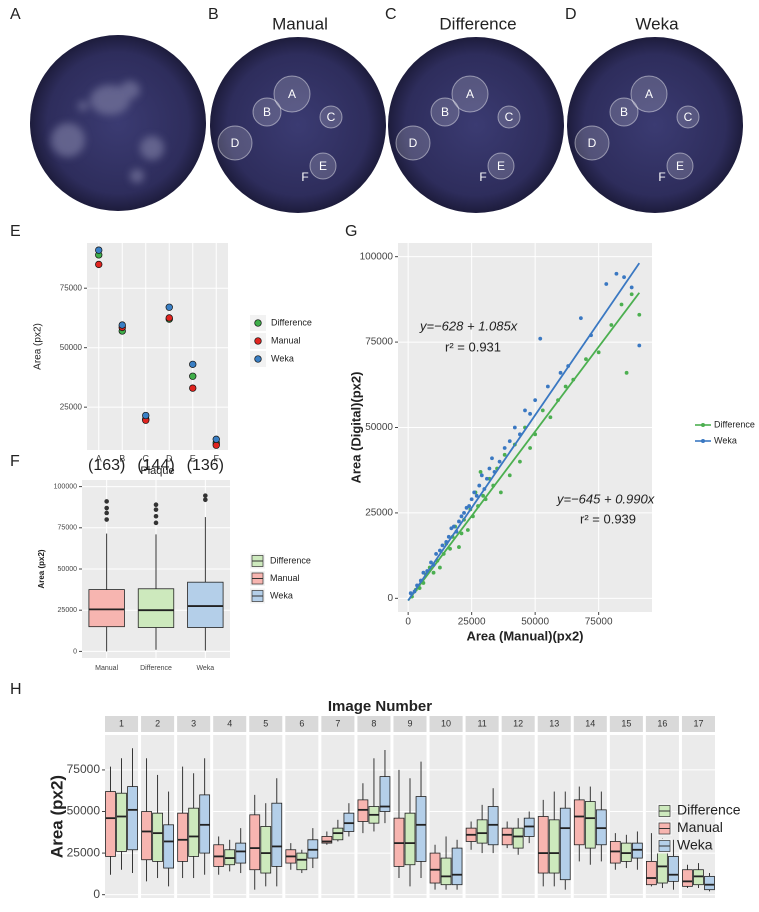 Image resolution: width=759 pixels, height=912 pixels. Describe the element at coordinates (662, 723) in the screenshot. I see `facet-label: 16` at that location.